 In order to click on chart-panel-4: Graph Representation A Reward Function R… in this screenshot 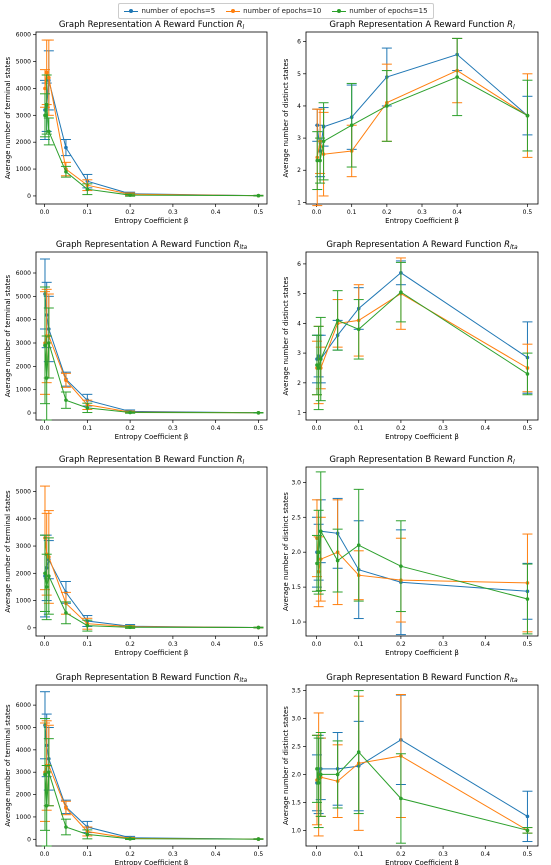, I will do `click(410, 340)`.